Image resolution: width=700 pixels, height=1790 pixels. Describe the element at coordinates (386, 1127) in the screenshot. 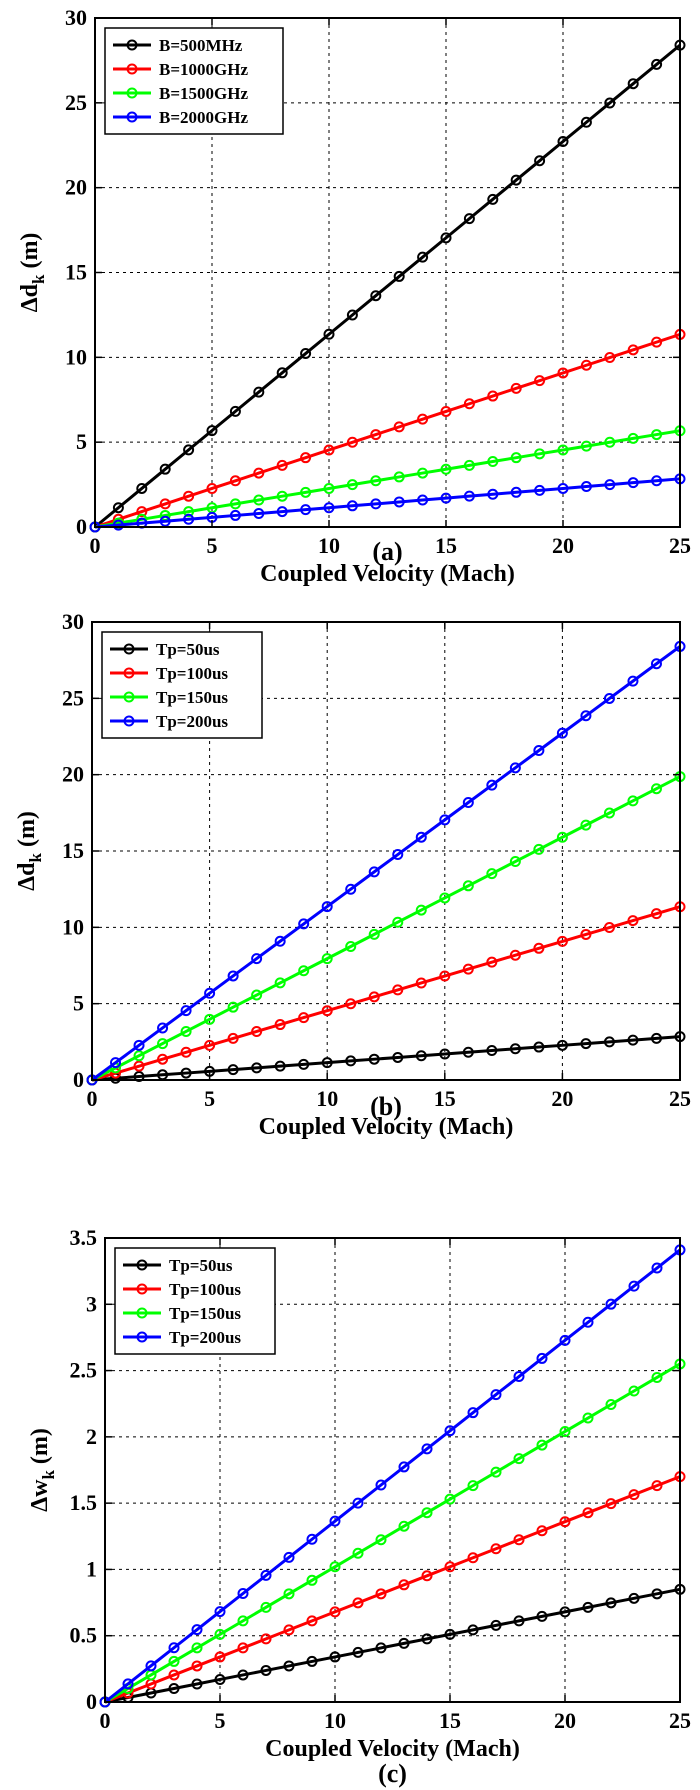

I see `x-axis-label: Coupled Velocity (Mach)` at that location.